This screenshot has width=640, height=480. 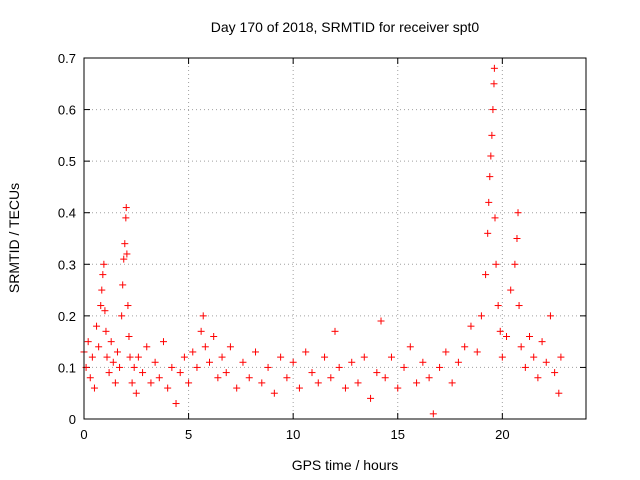 I want to click on y-tick-label: 0.6, so click(x=67, y=110).